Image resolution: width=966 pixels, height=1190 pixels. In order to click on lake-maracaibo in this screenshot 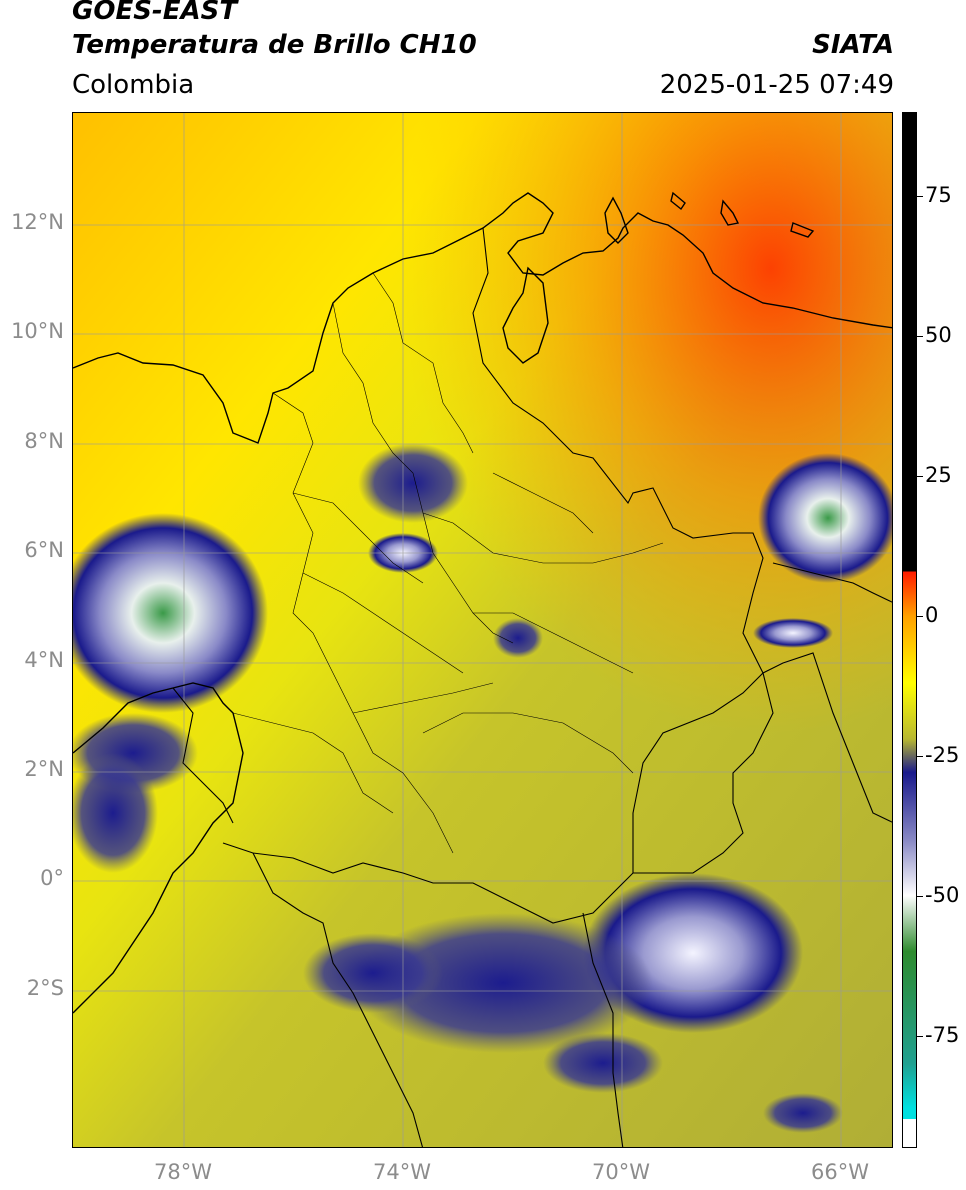, I will do `click(525, 315)`.